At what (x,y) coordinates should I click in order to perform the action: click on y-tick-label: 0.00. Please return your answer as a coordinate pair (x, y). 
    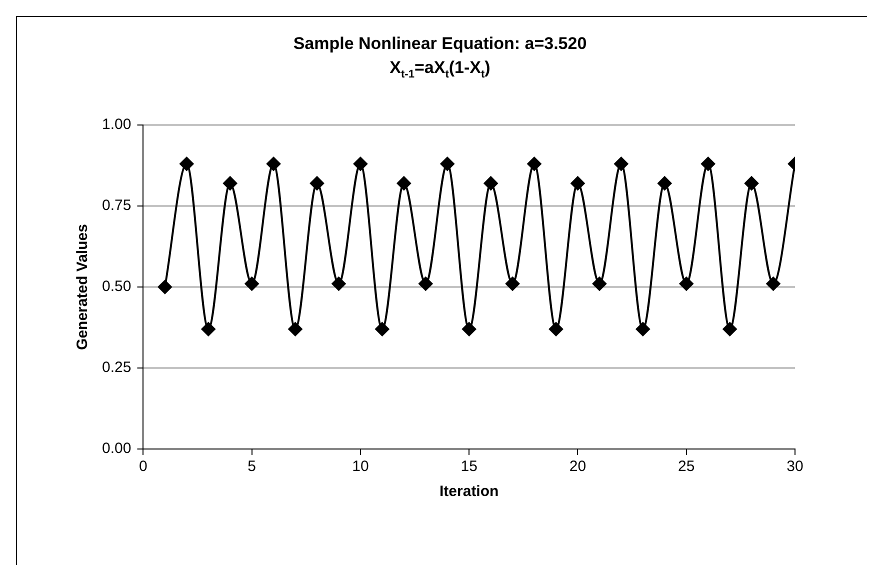
    Looking at the image, I should click on (117, 449).